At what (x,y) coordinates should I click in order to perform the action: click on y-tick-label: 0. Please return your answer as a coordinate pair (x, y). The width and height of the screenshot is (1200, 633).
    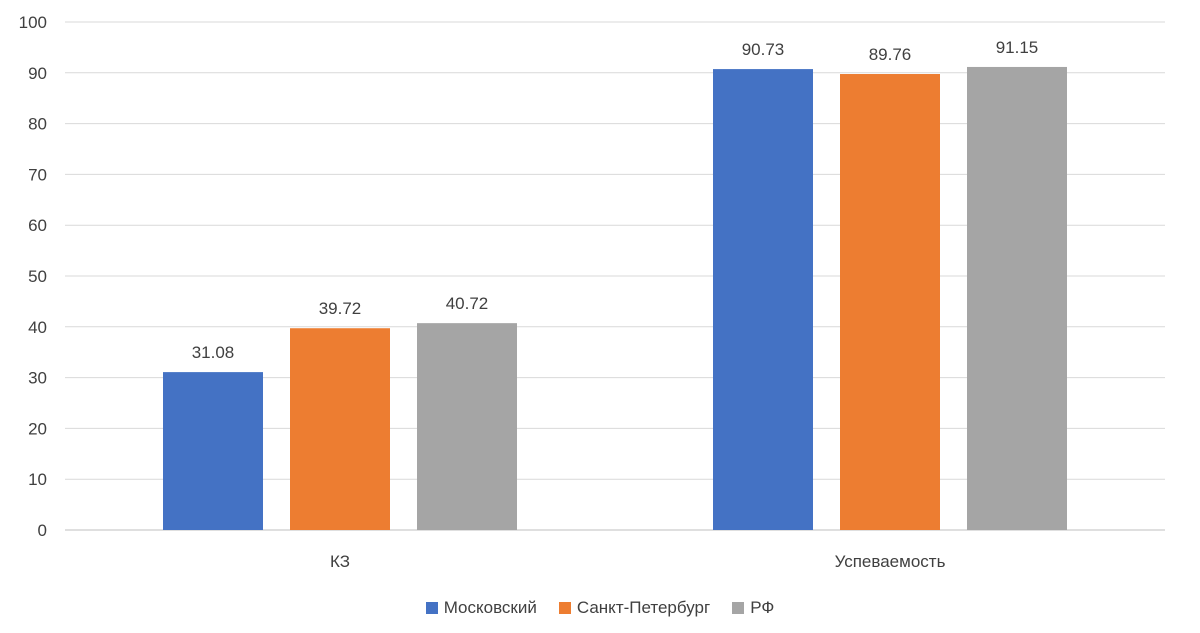
    Looking at the image, I should click on (42, 530).